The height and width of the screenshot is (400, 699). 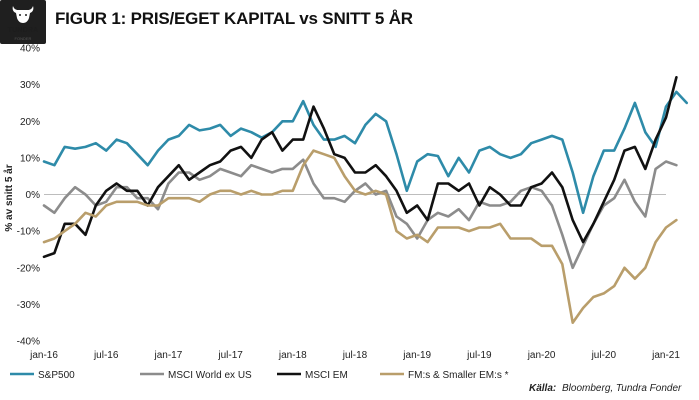 What do you see at coordinates (23, 14) in the screenshot?
I see `bull-icon` at bounding box center [23, 14].